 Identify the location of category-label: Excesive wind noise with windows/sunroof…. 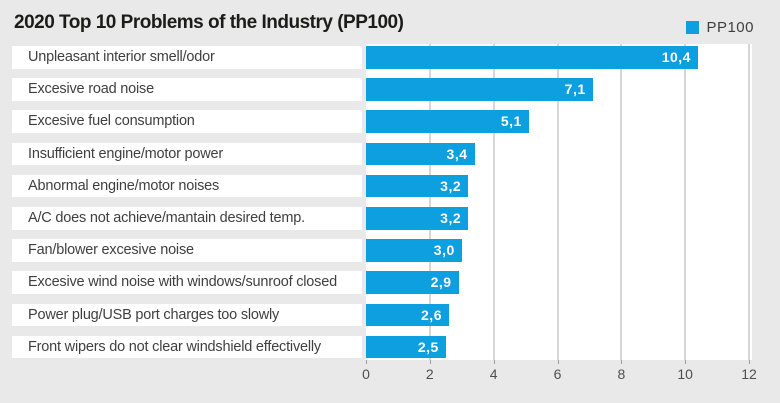
(182, 282).